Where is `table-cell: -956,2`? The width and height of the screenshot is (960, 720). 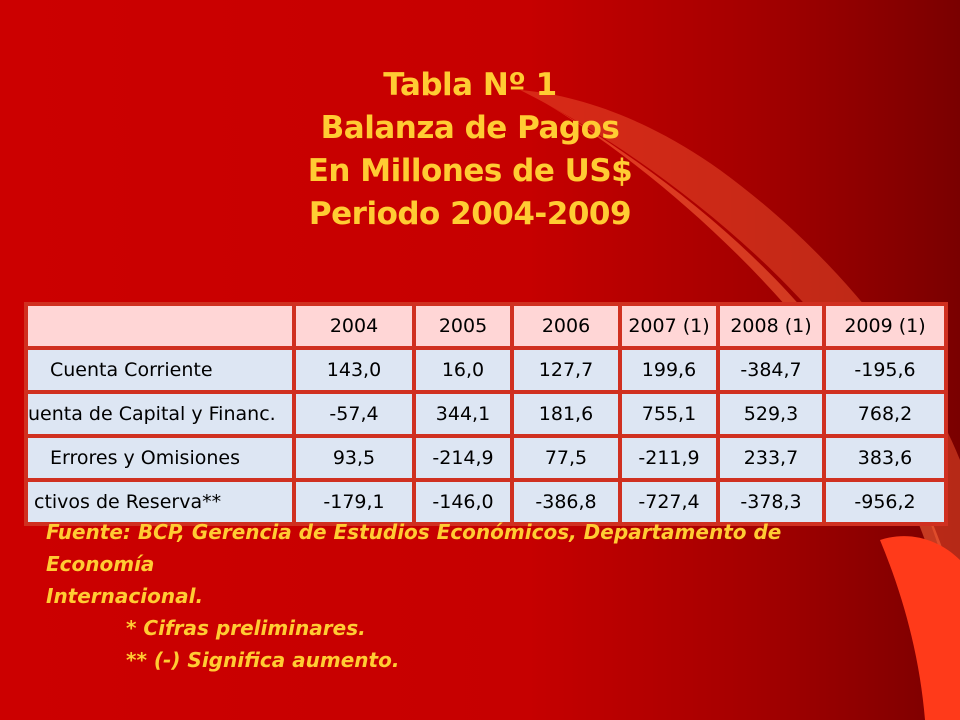 table-cell: -956,2 is located at coordinates (885, 502).